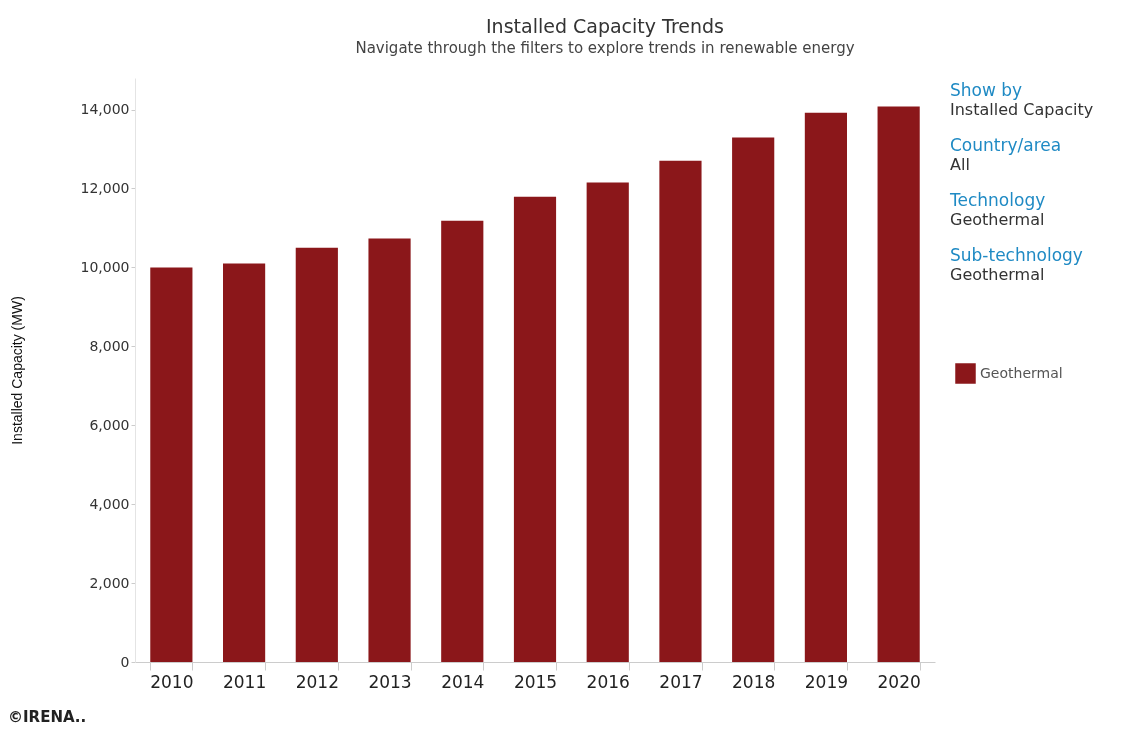 Image resolution: width=1143 pixels, height=731 pixels. Describe the element at coordinates (605, 26) in the screenshot. I see `chart-title: Installed Capacity Trends` at that location.